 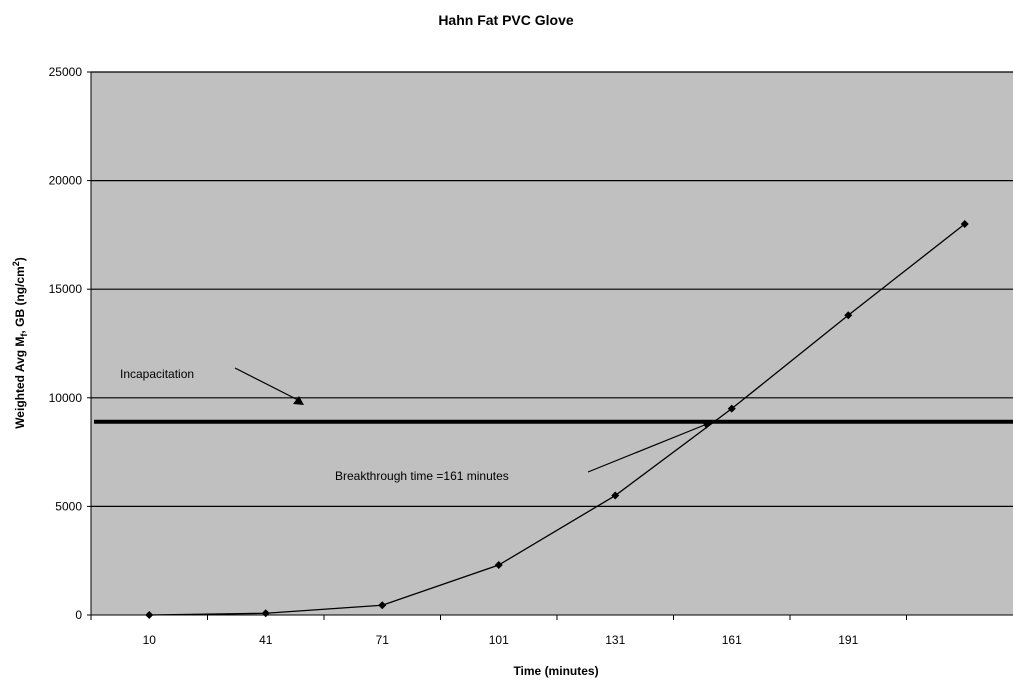 What do you see at coordinates (16, 263) in the screenshot?
I see `y-axis-label-sup: 2` at bounding box center [16, 263].